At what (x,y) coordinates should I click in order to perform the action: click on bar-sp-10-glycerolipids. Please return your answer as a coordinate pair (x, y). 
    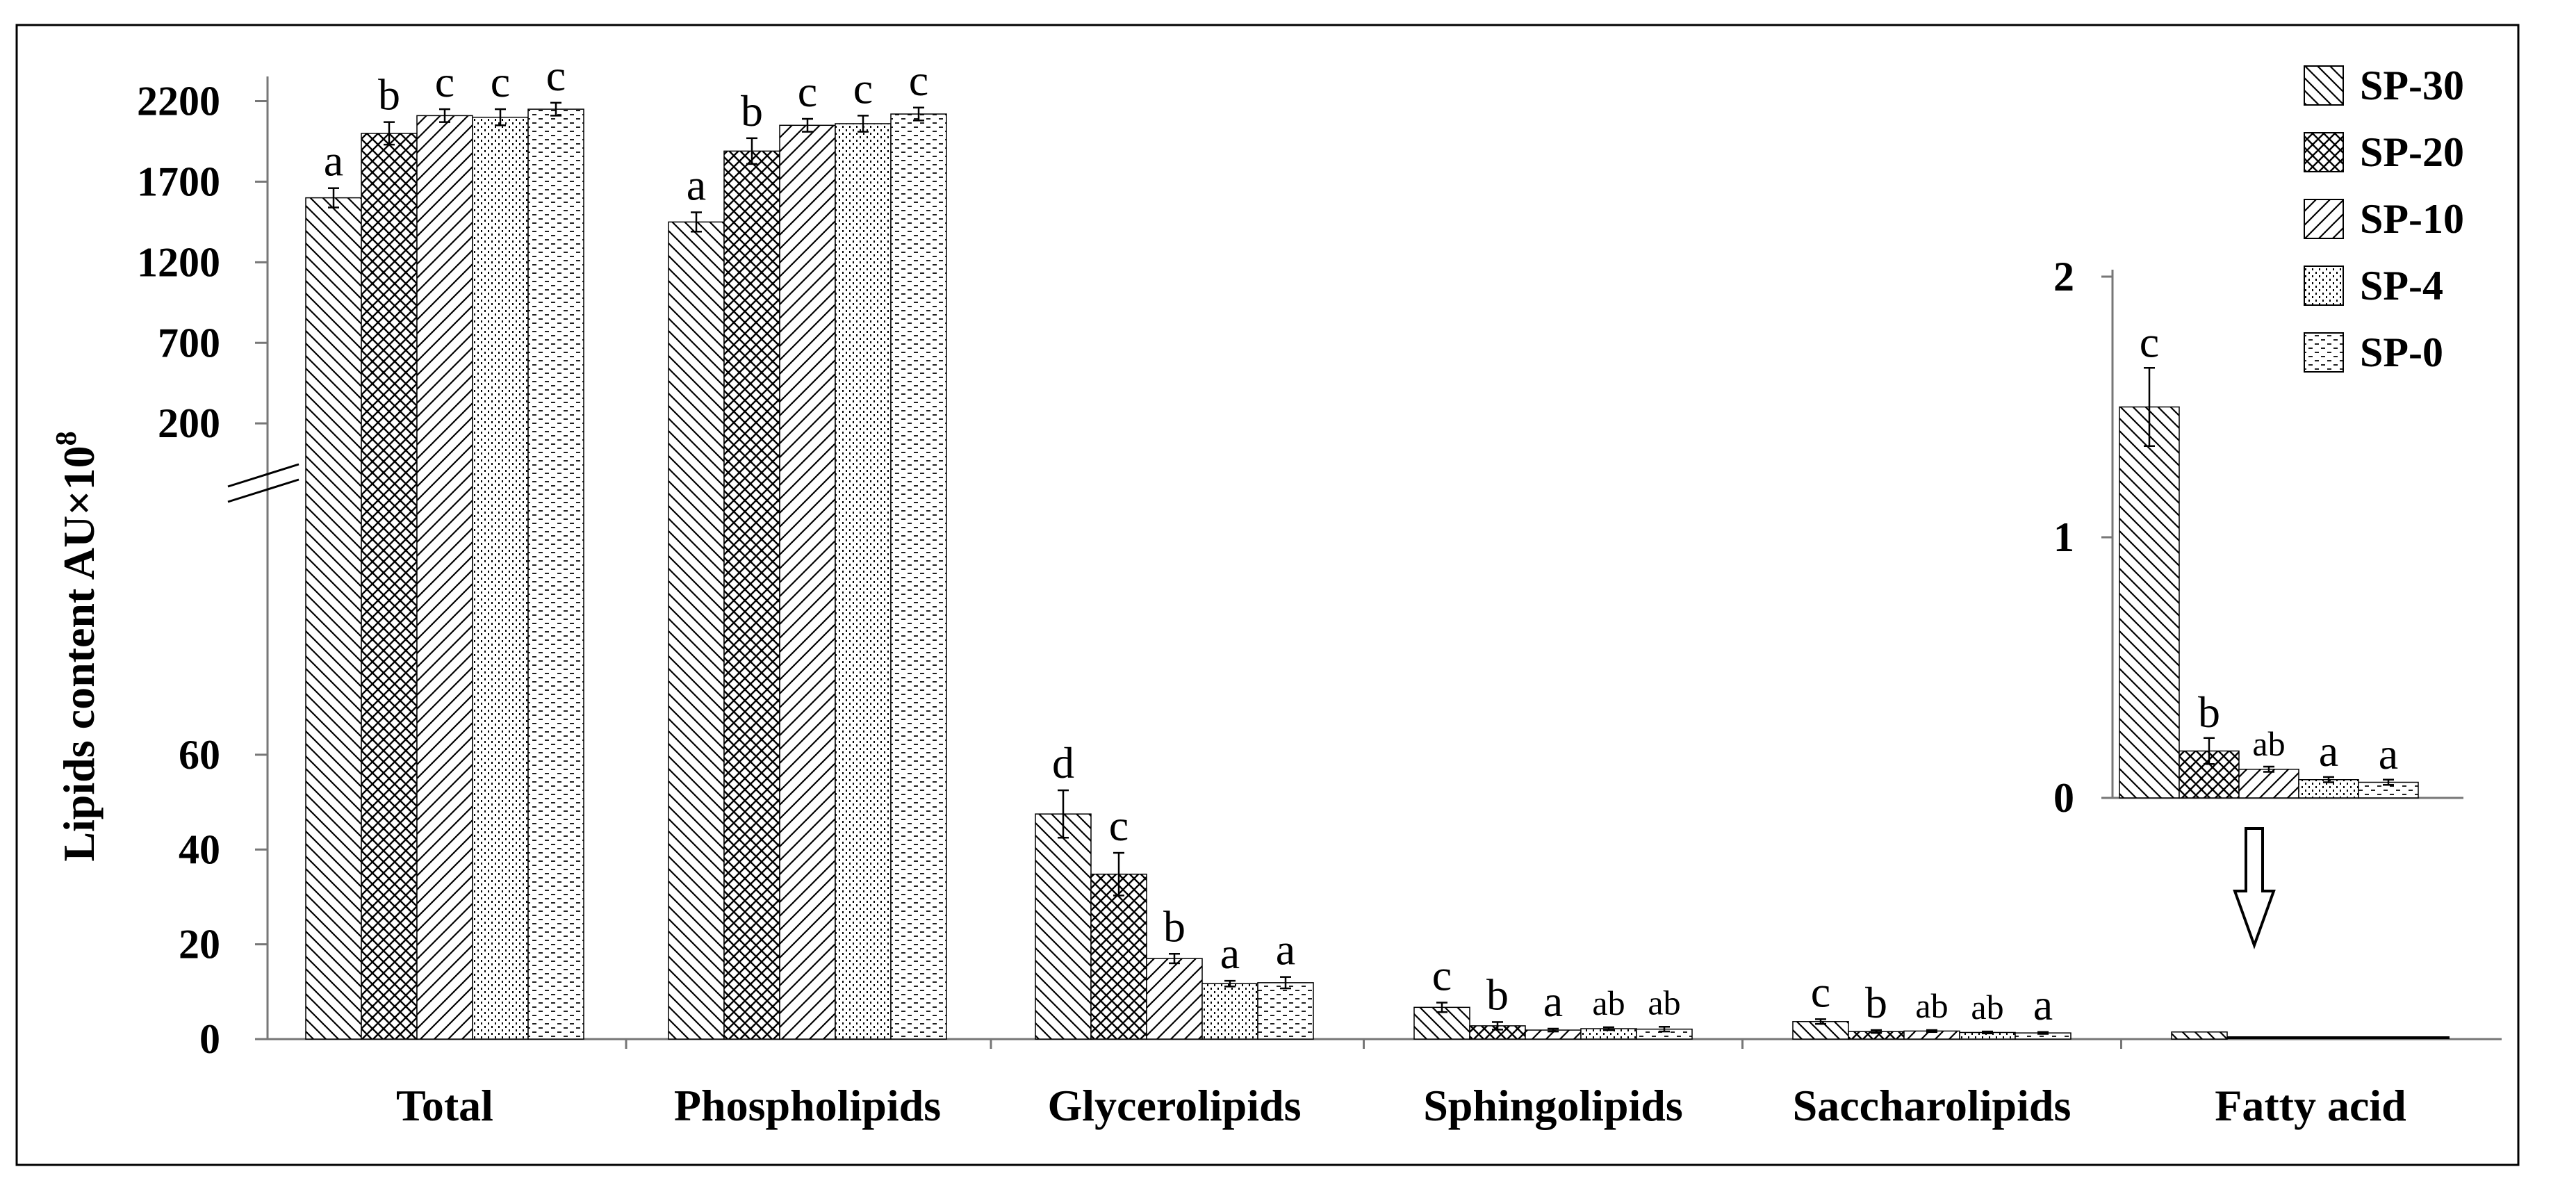
    Looking at the image, I should click on (1174, 999).